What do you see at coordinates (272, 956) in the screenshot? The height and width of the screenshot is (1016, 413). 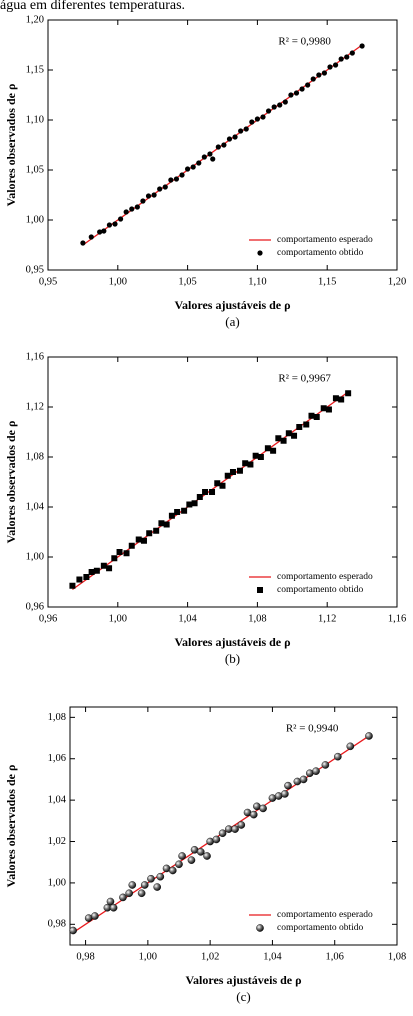 I see `x-tick-label: 1,04` at bounding box center [272, 956].